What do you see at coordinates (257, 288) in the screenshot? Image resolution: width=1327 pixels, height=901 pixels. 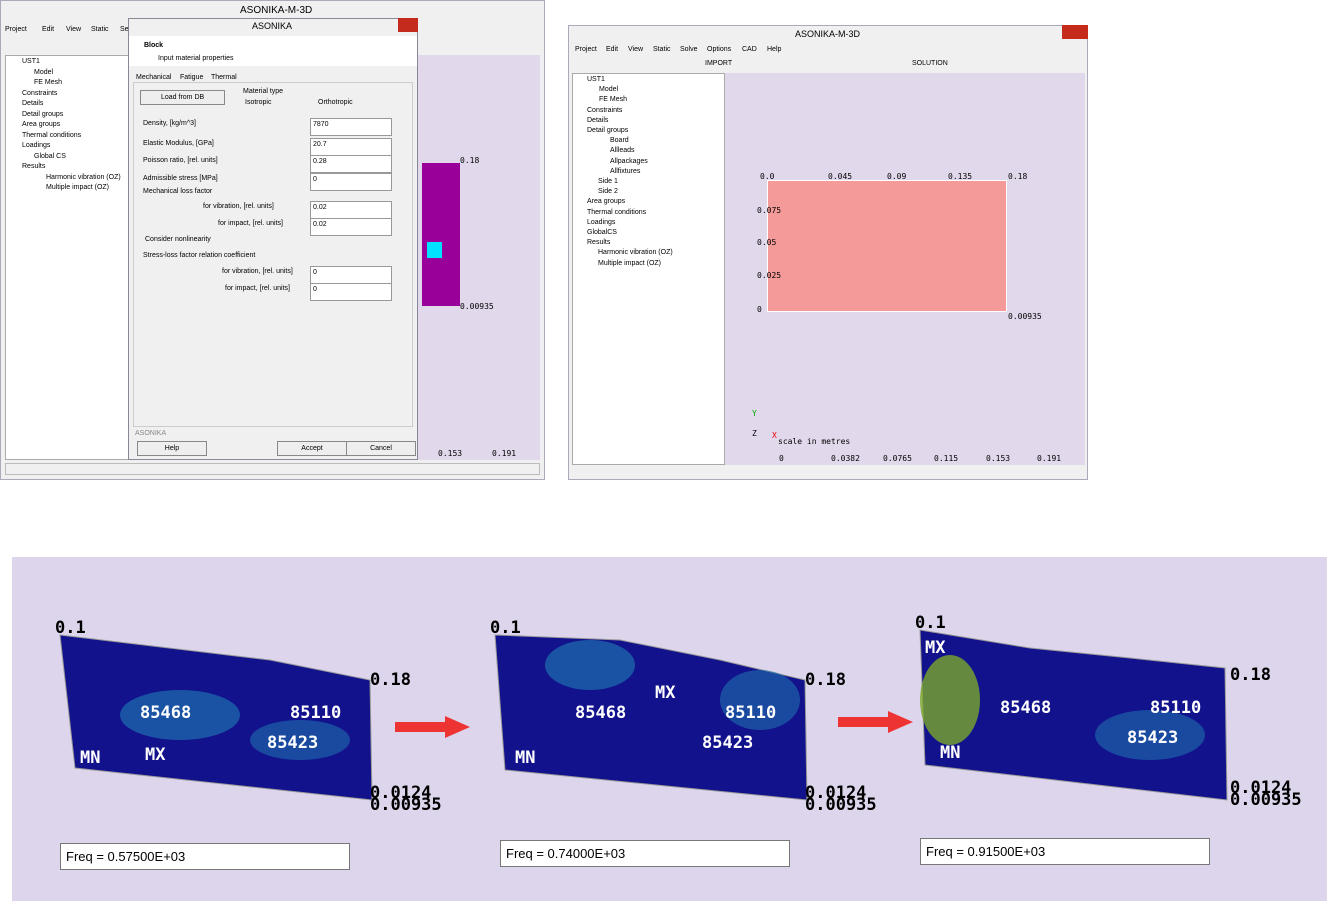 I see `field-label: for impact, [rel. units]` at bounding box center [257, 288].